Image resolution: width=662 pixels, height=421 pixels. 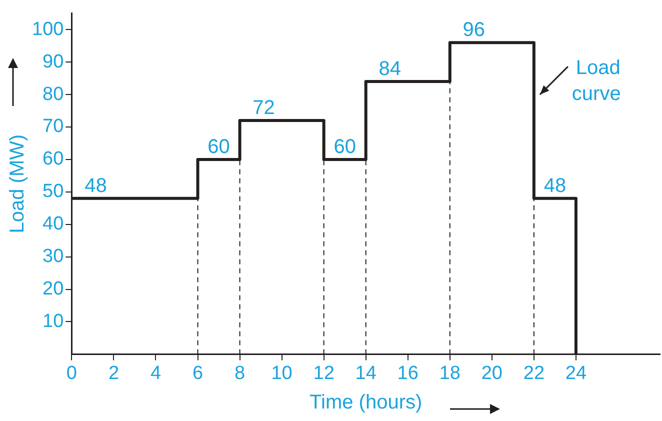 I want to click on y-tick-label: 10, so click(x=53, y=321).